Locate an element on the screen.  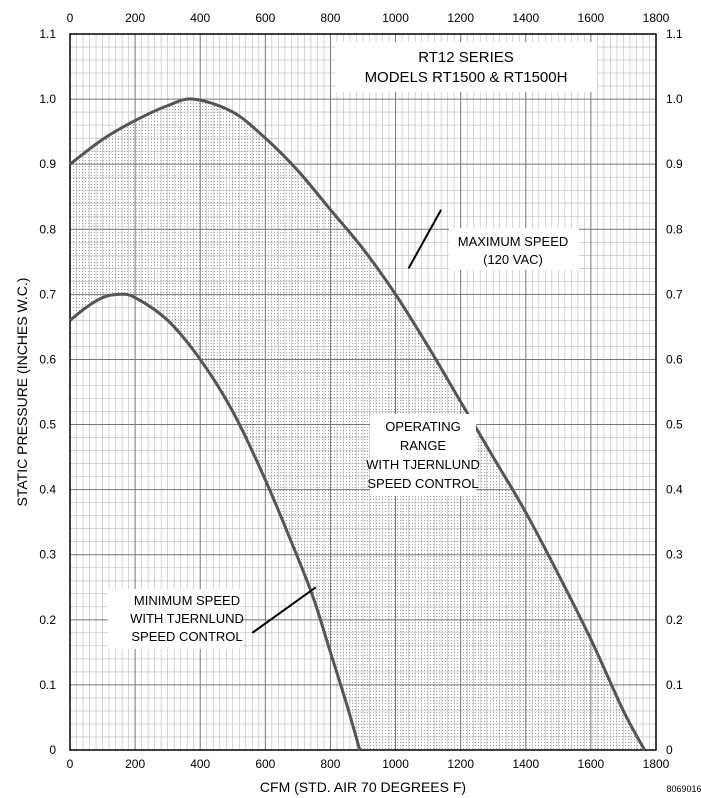
y-tick-label-left: 0 is located at coordinates (52, 750).